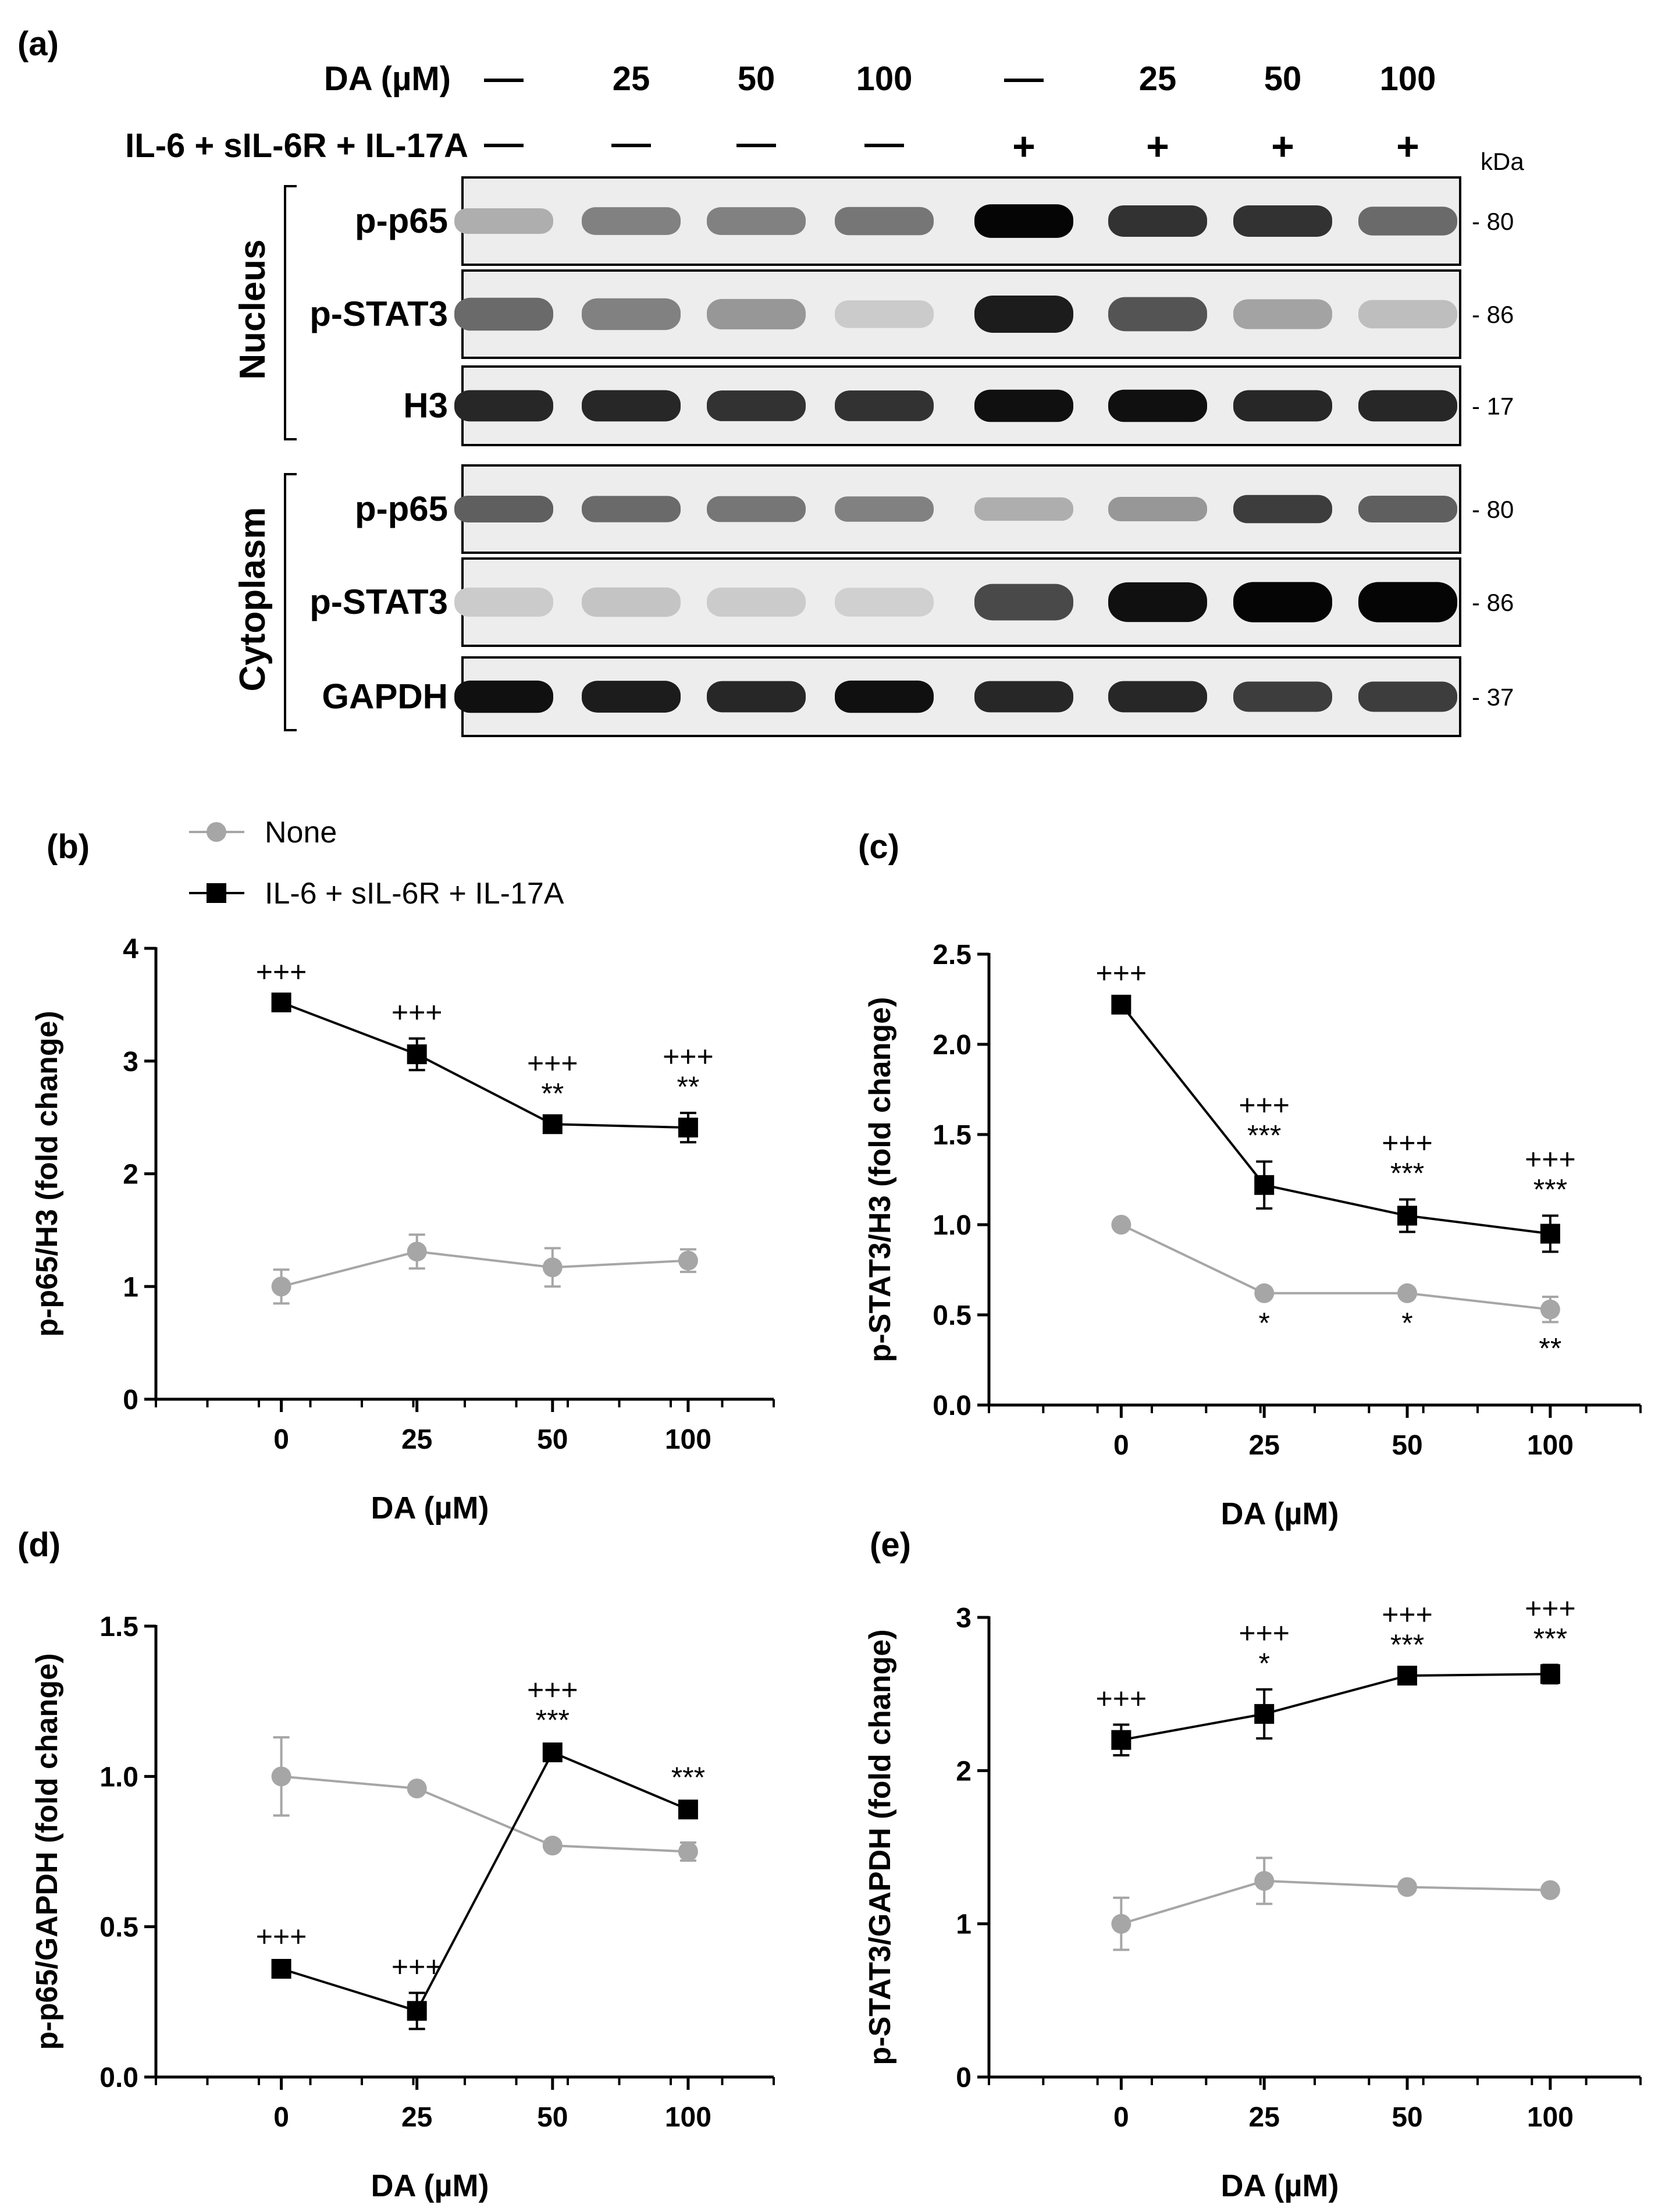 The width and height of the screenshot is (1669, 2212). I want to click on kda-marker: - 17, so click(1493, 406).